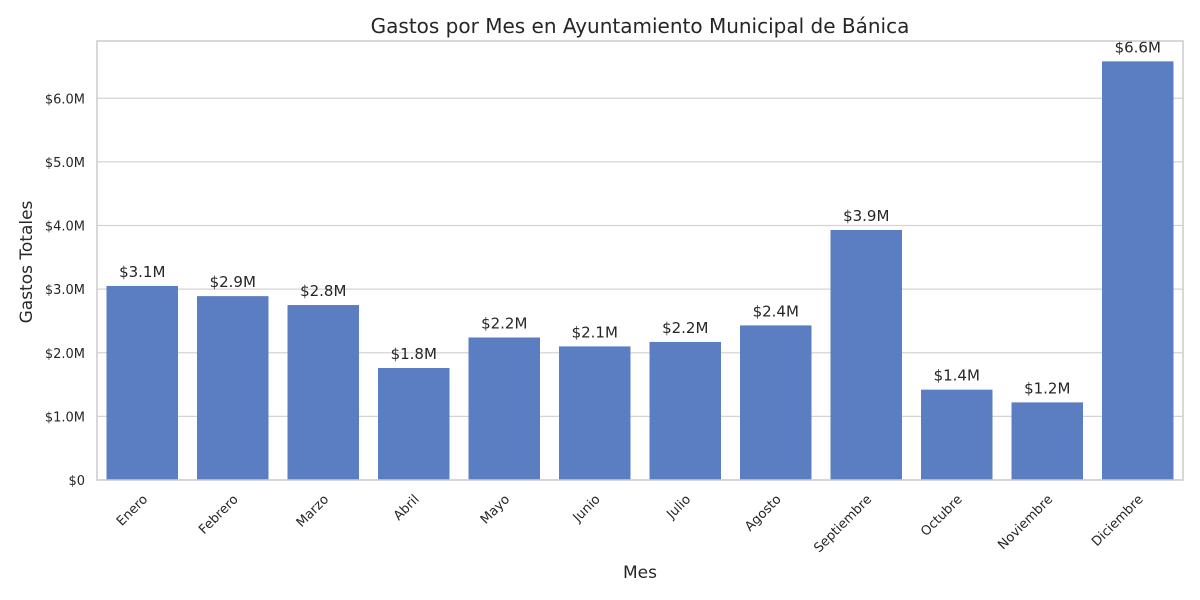  I want to click on data-label: $2.1M, so click(595, 332).